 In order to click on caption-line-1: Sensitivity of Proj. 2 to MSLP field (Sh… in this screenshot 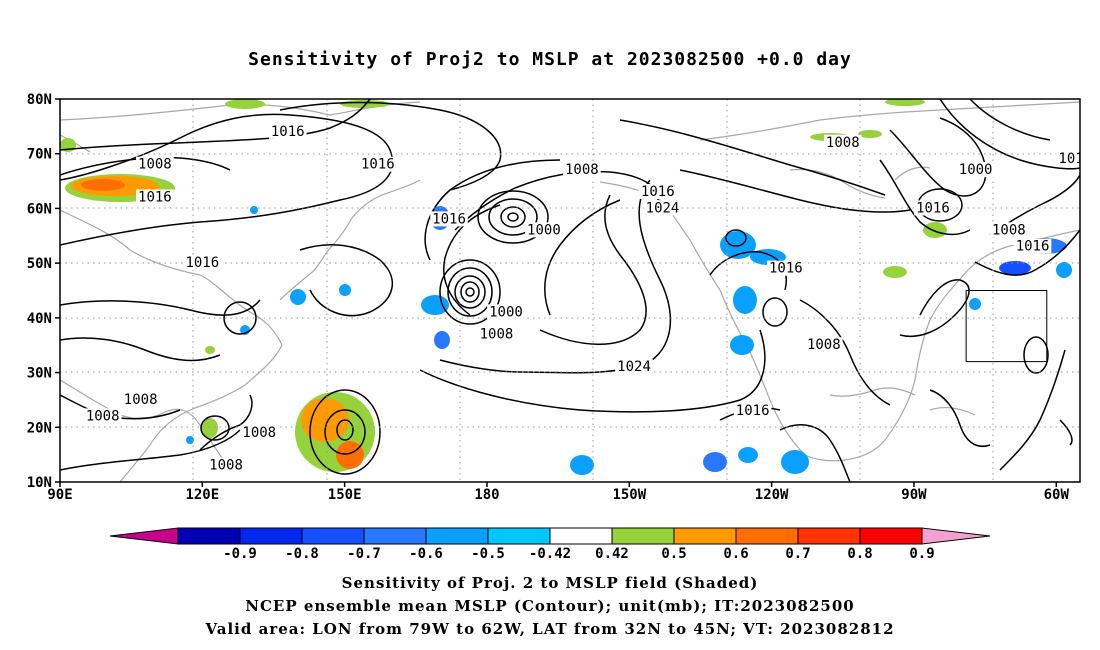, I will do `click(550, 583)`.